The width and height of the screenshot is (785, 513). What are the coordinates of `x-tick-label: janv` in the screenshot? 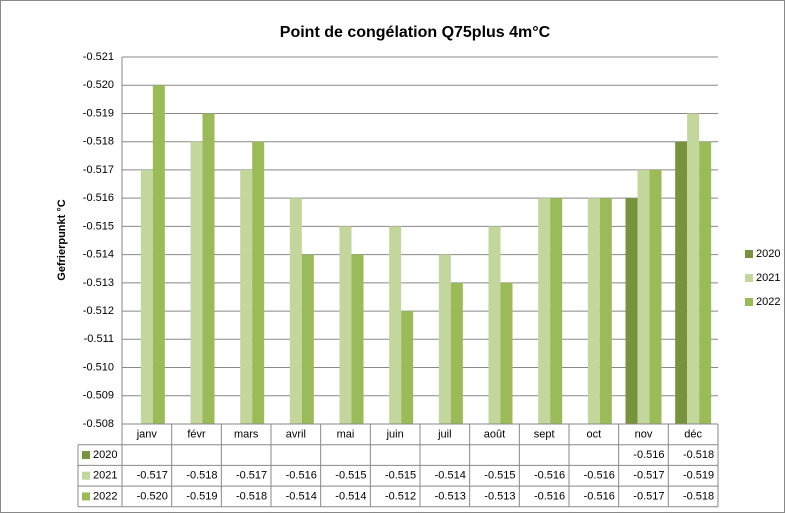 It's located at (147, 434).